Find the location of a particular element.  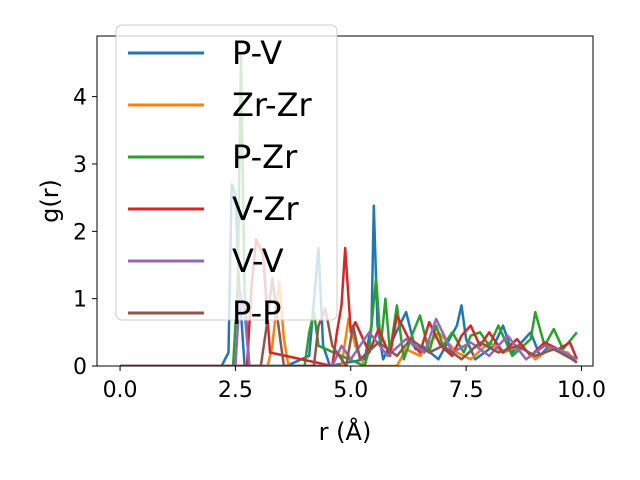

legend-label-p-v: P-V is located at coordinates (257, 53).